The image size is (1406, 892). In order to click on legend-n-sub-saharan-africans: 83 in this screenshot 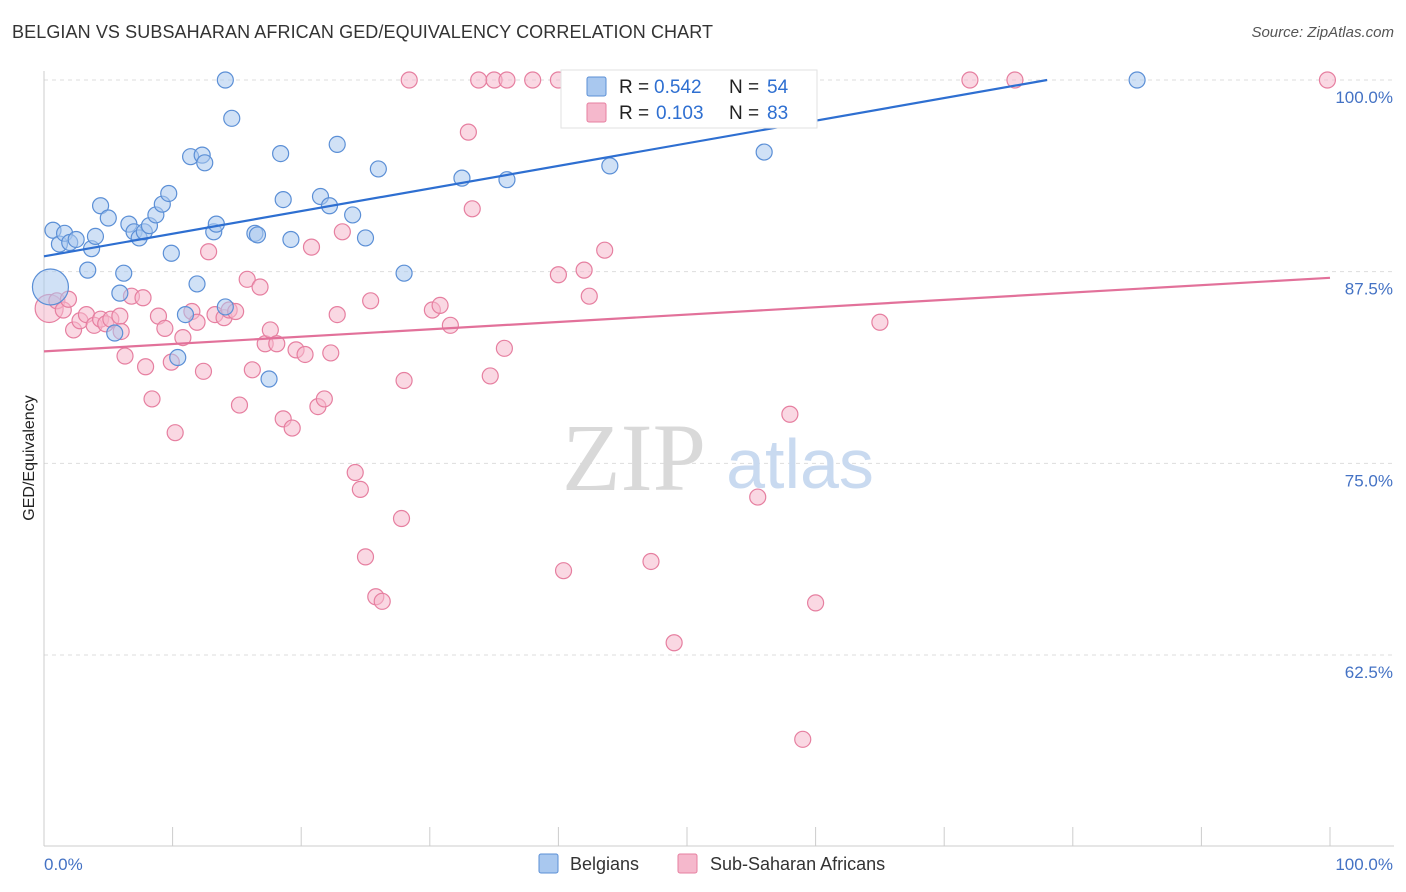, I will do `click(777, 113)`.